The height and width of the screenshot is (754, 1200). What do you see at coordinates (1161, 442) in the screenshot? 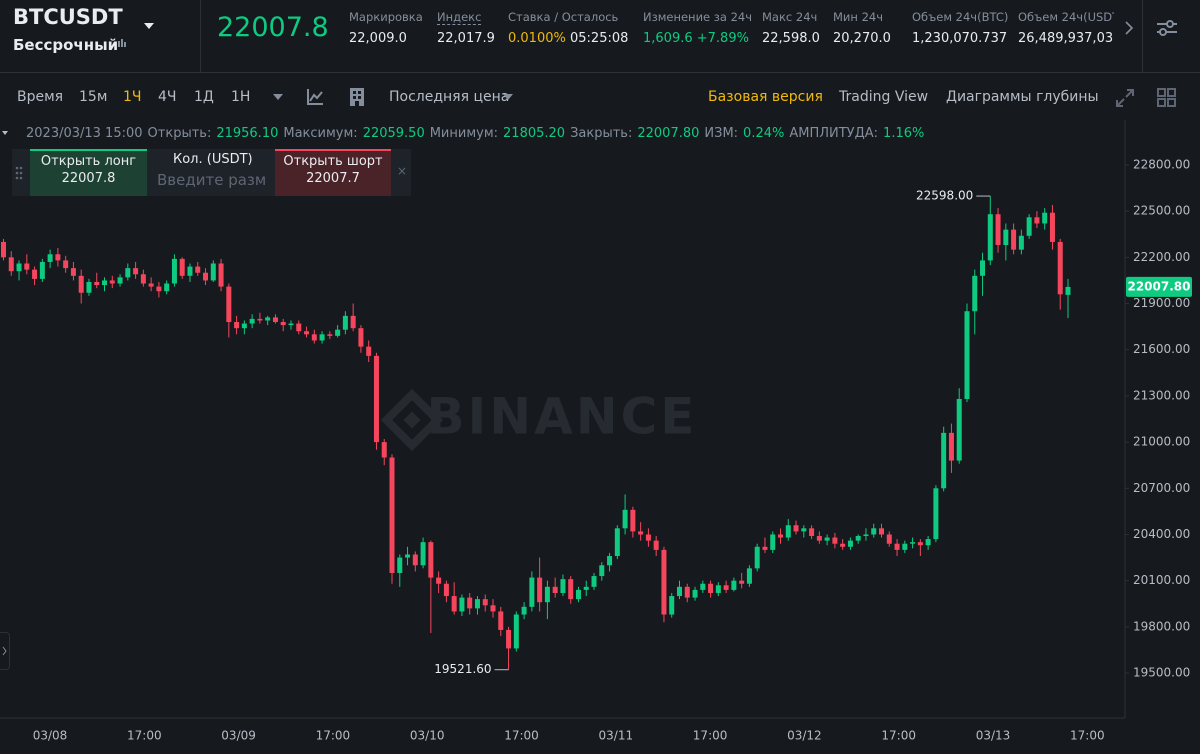
I see `y-tick-label: 21000.00` at bounding box center [1161, 442].